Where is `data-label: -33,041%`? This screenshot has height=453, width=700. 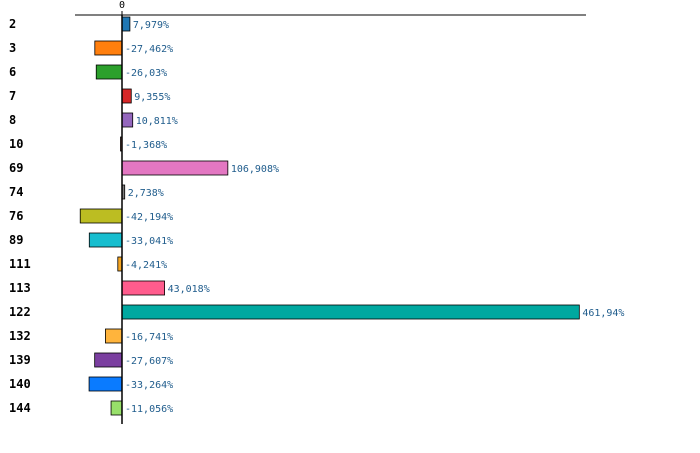 data-label: -33,041% is located at coordinates (149, 241).